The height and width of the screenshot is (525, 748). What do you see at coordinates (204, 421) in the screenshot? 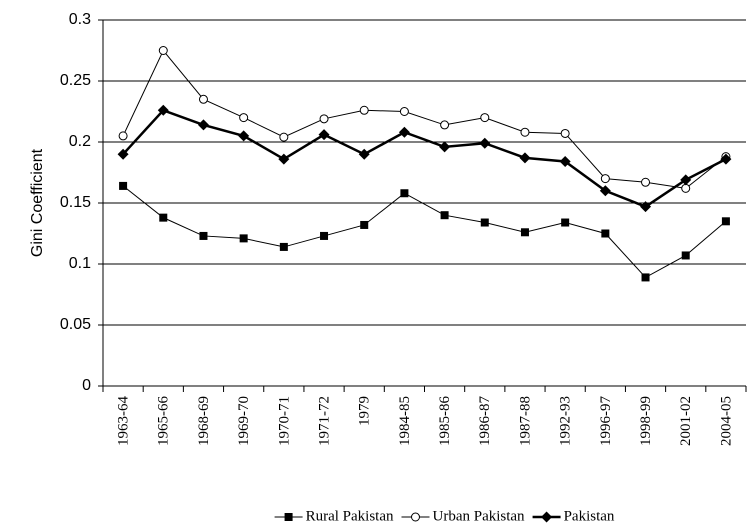
I see `x-tick-label: 1968-69` at bounding box center [204, 421].